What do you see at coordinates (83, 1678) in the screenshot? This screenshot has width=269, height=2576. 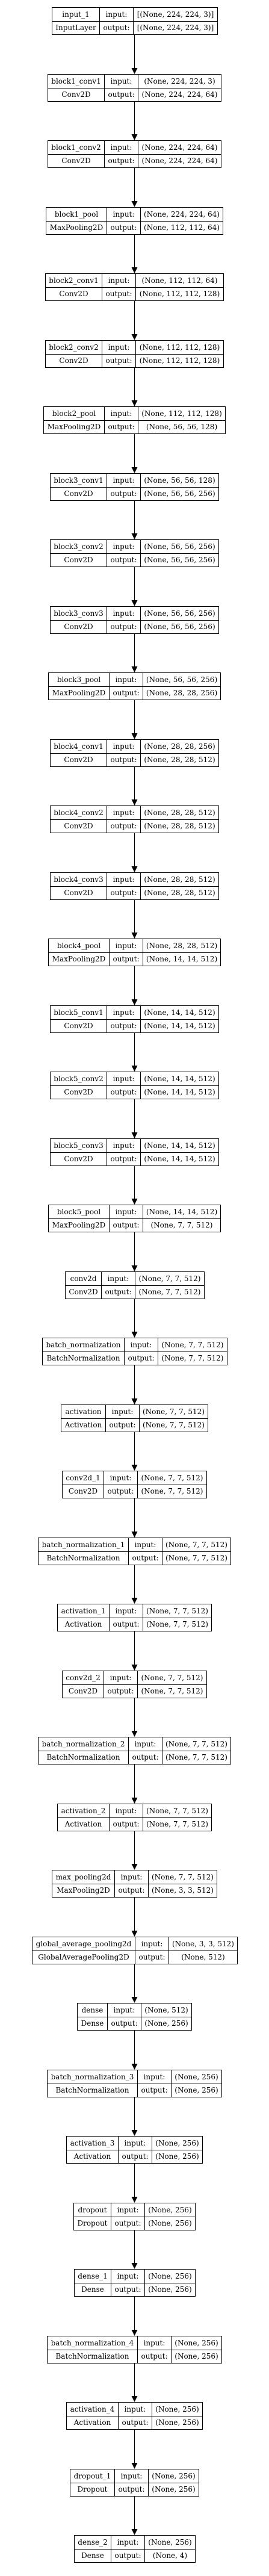 I see `layer-name: conv2d_2` at bounding box center [83, 1678].